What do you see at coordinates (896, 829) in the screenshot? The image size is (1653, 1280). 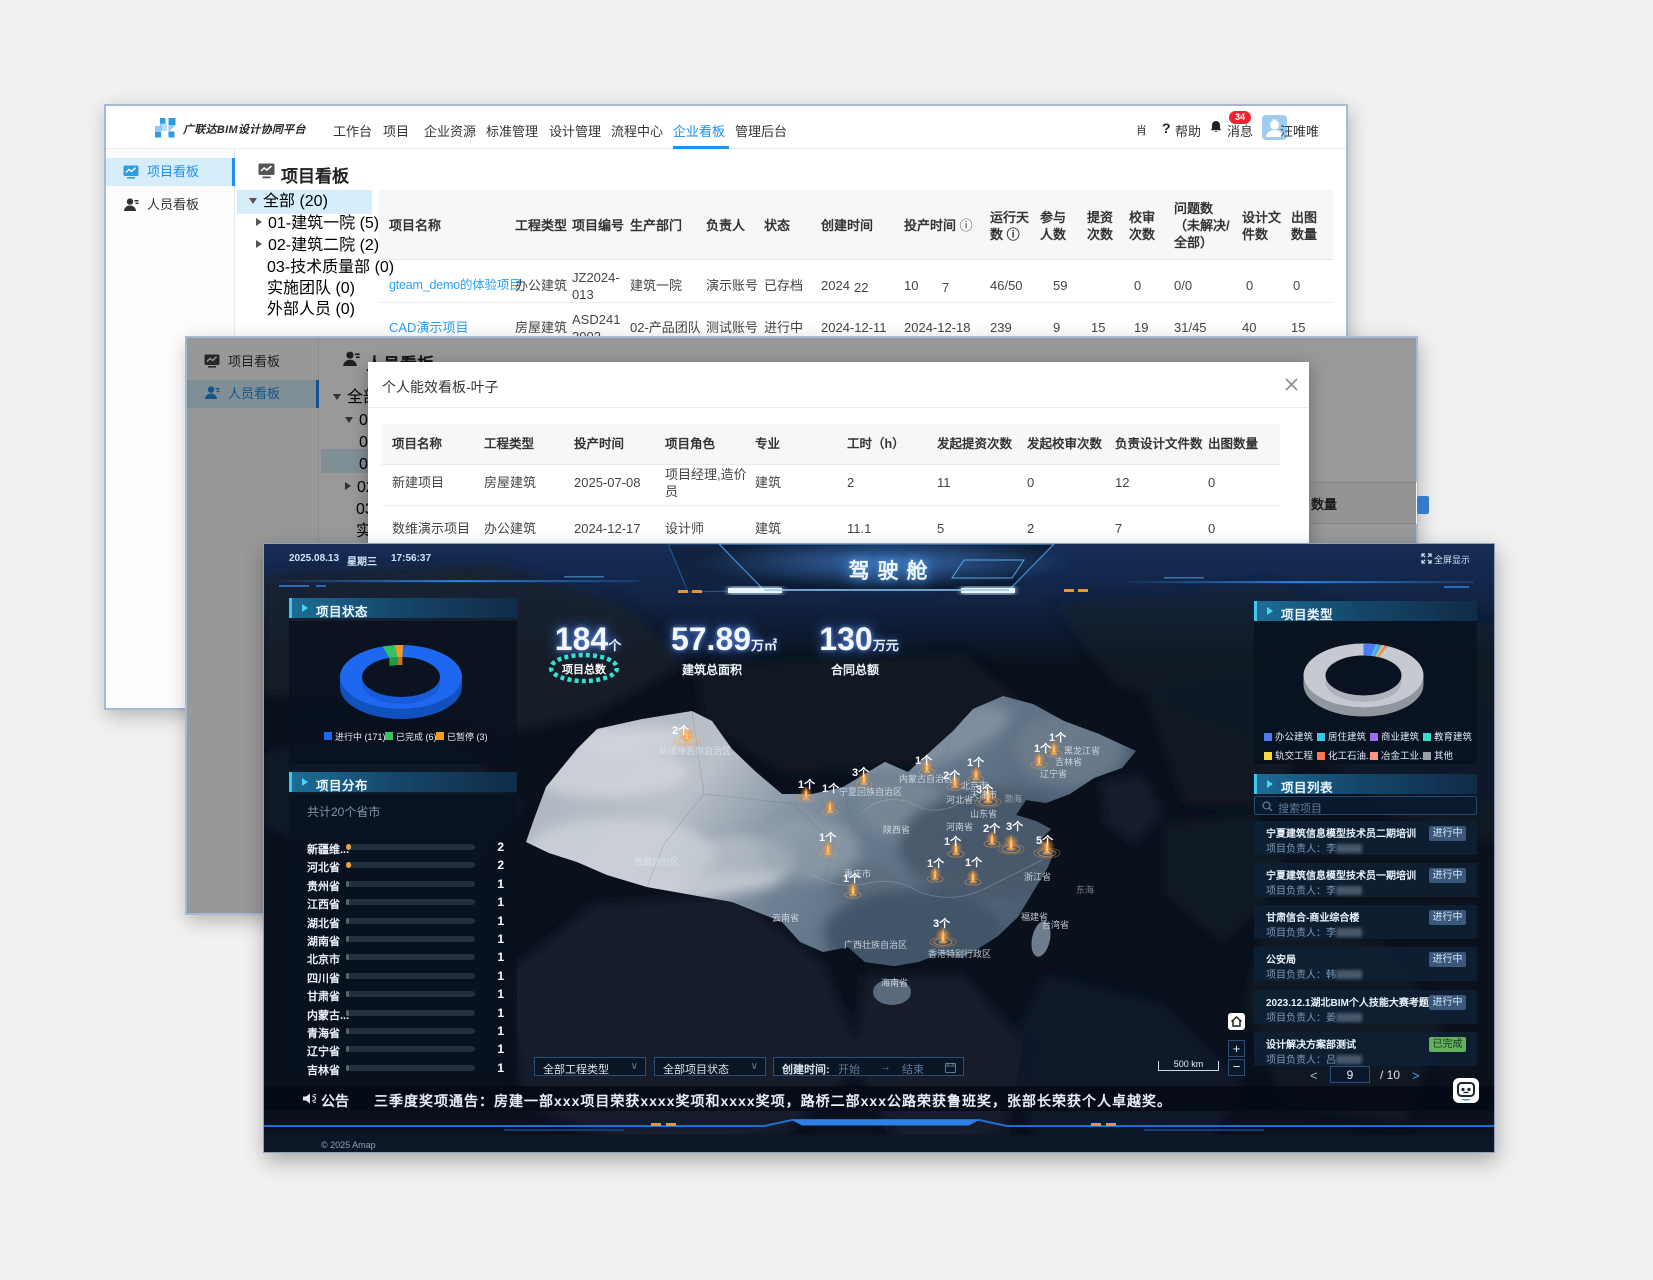 I see `svg-text: 陕西省` at bounding box center [896, 829].